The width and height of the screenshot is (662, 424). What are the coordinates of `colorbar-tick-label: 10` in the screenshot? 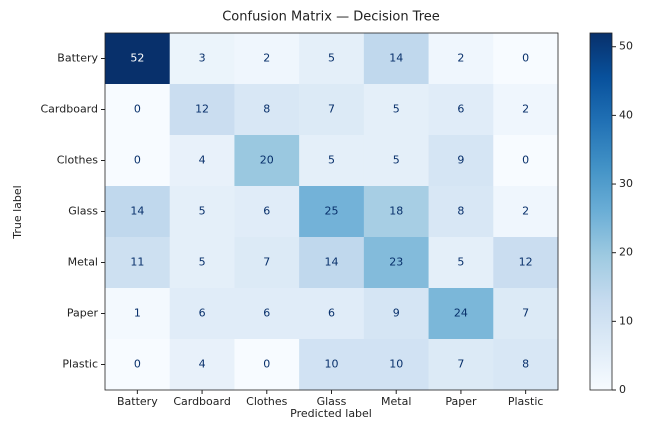 It's located at (626, 320).